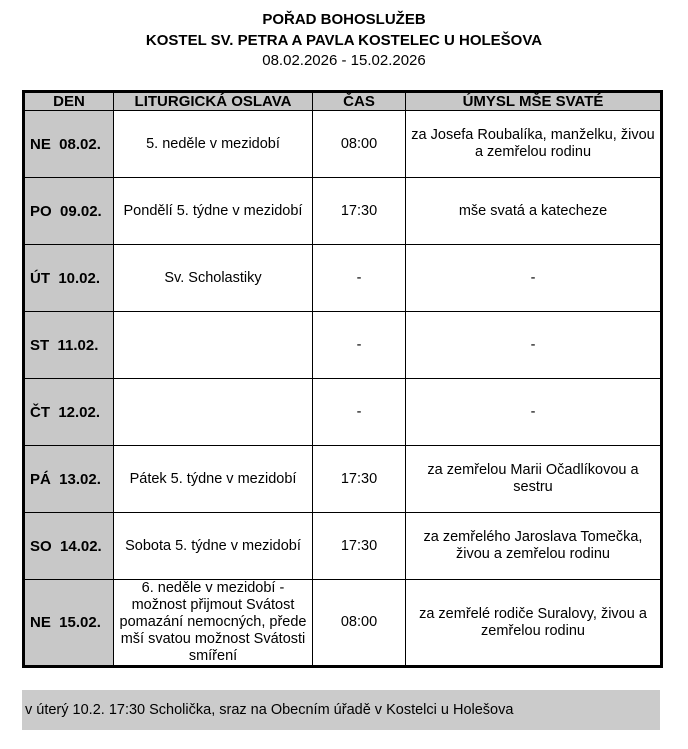  Describe the element at coordinates (344, 60) in the screenshot. I see `date-range: 08.02.2026 - 15.02.2026` at that location.